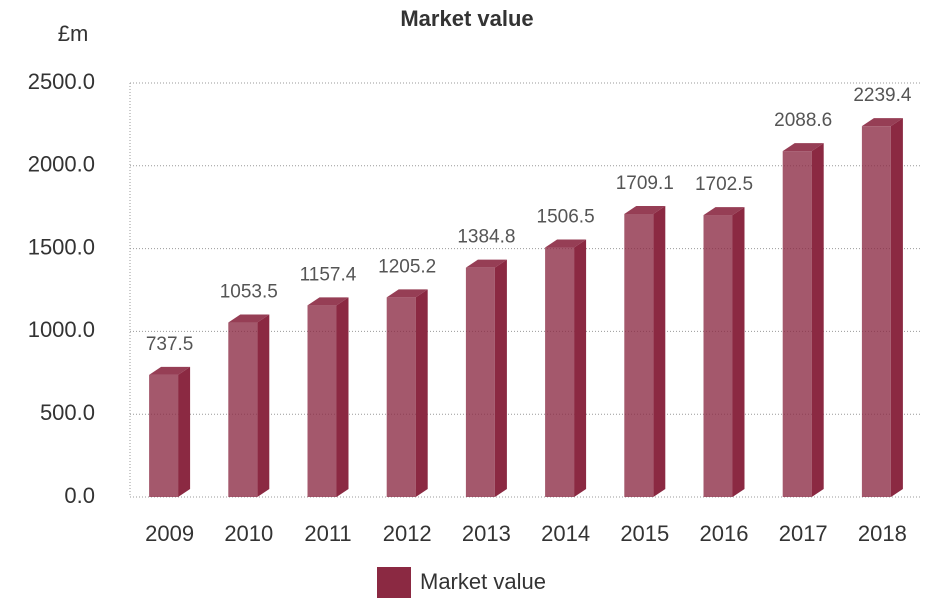  What do you see at coordinates (486, 237) in the screenshot?
I see `data-label: 1384.8` at bounding box center [486, 237].